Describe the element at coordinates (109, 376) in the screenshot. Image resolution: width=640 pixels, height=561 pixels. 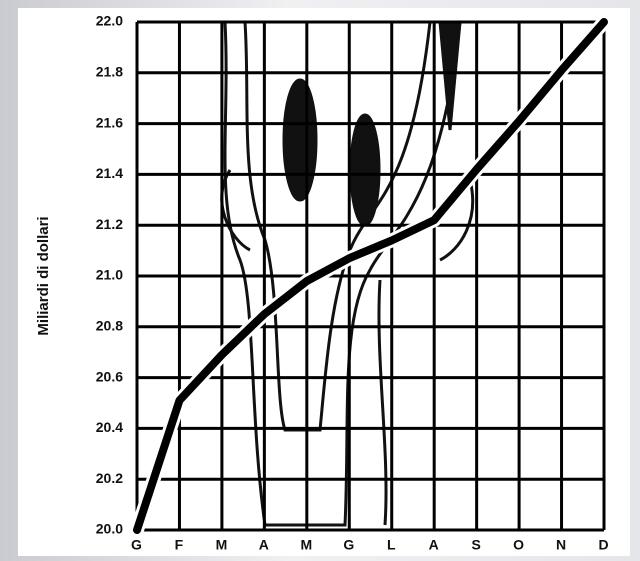
I see `y-tick-label: 20.6` at that location.